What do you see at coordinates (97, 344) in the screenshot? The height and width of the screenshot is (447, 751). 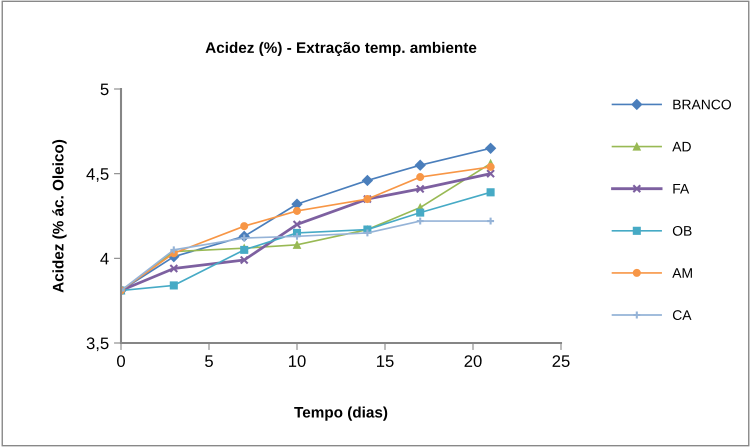 I see `y-tick-label: 3,5` at bounding box center [97, 344].